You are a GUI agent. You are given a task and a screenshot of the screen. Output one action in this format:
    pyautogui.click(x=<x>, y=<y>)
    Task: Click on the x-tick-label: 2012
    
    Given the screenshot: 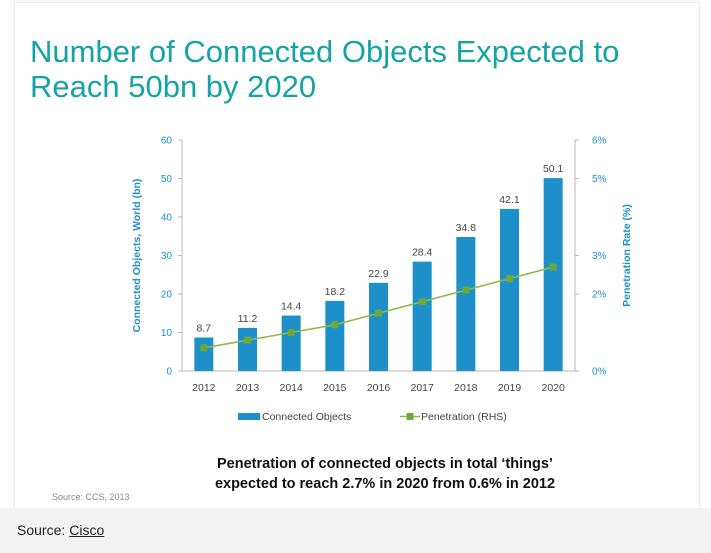 What is the action you would take?
    pyautogui.click(x=204, y=388)
    